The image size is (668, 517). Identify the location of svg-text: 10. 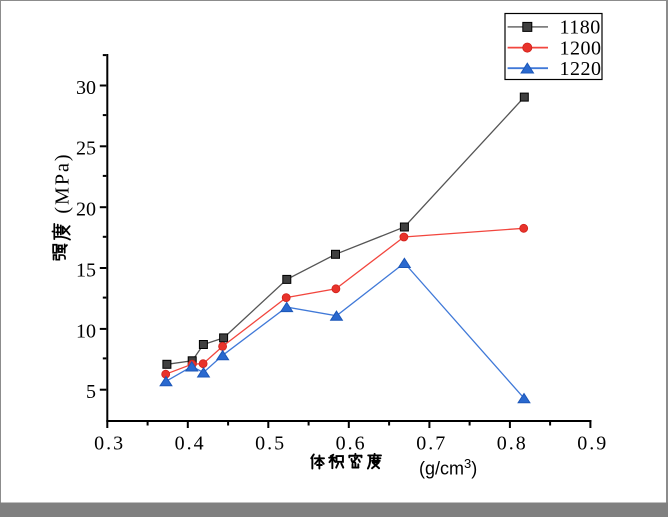
(86, 331).